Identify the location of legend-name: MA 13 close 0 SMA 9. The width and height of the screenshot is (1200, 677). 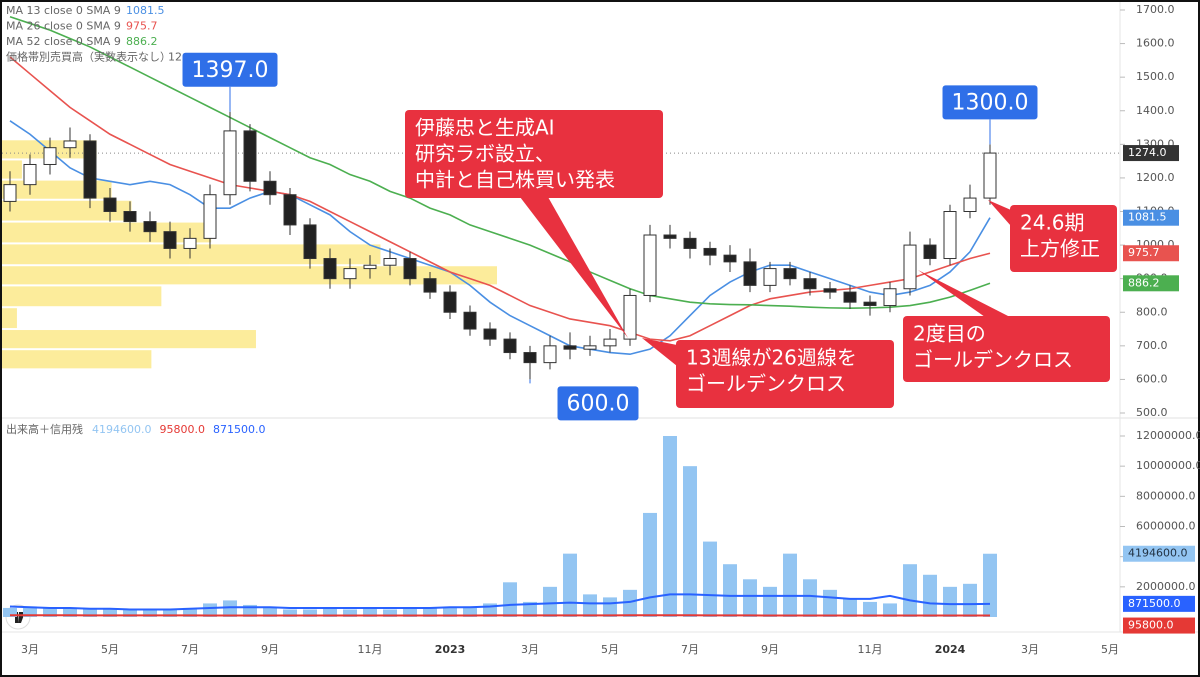
(63, 10).